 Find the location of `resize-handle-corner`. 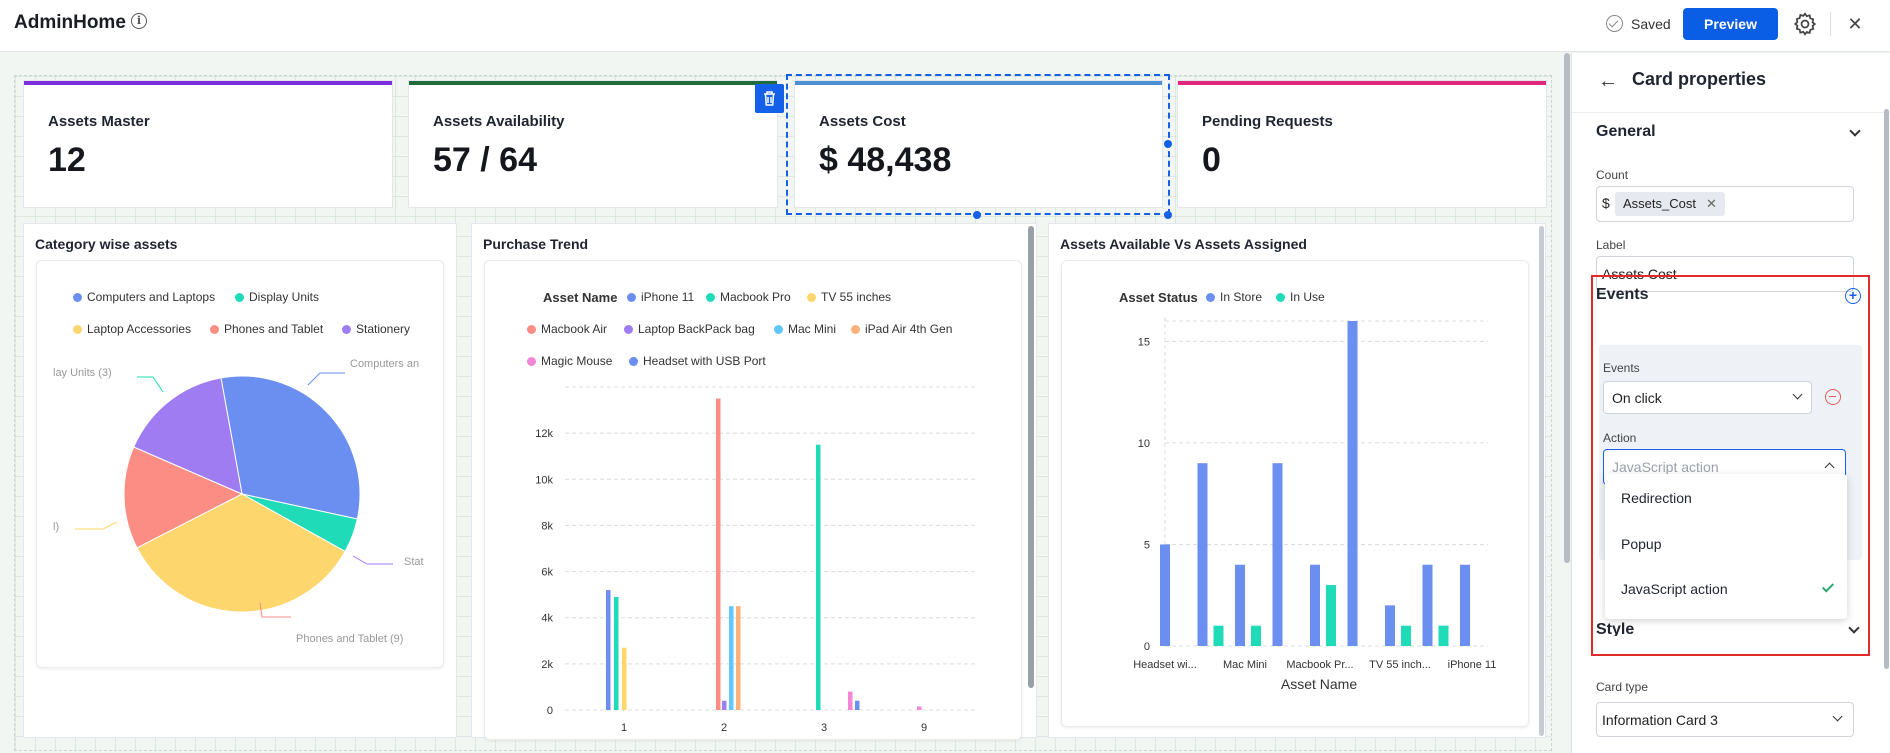

resize-handle-corner is located at coordinates (1168, 215).